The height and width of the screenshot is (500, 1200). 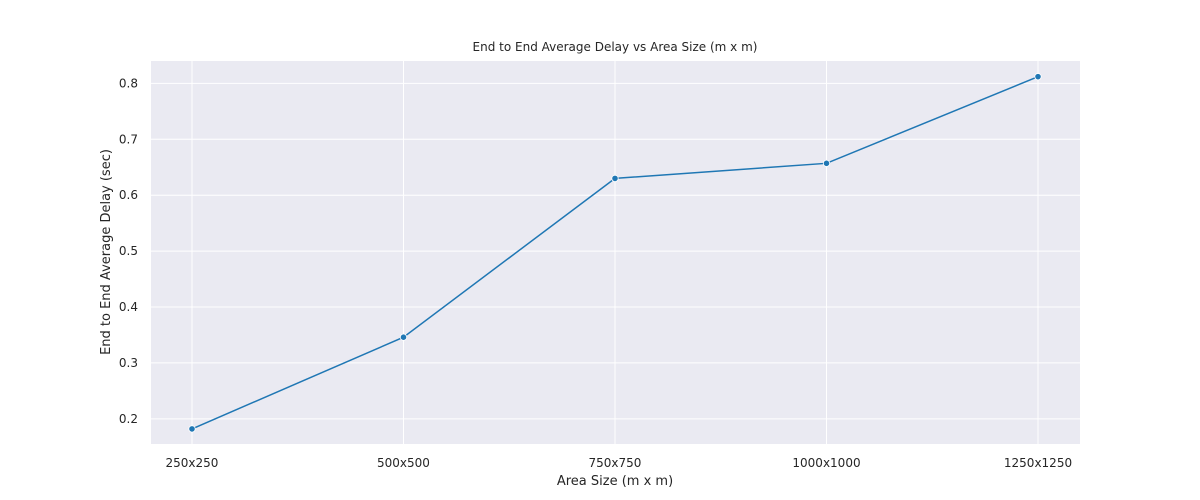 I want to click on y-tick-label: 0.5, so click(x=128, y=251).